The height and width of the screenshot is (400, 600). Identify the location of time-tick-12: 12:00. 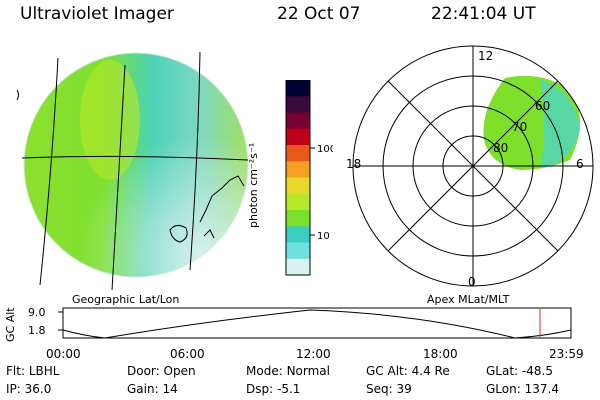
(313, 354).